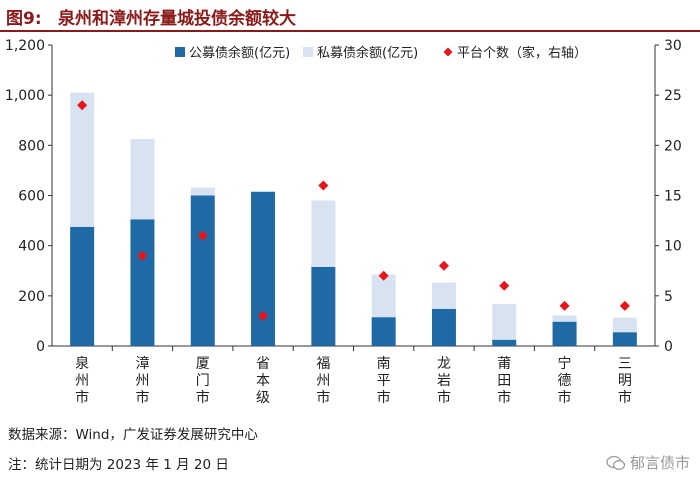 The height and width of the screenshot is (492, 700). I want to click on y2-tick-label: 5, so click(668, 297).